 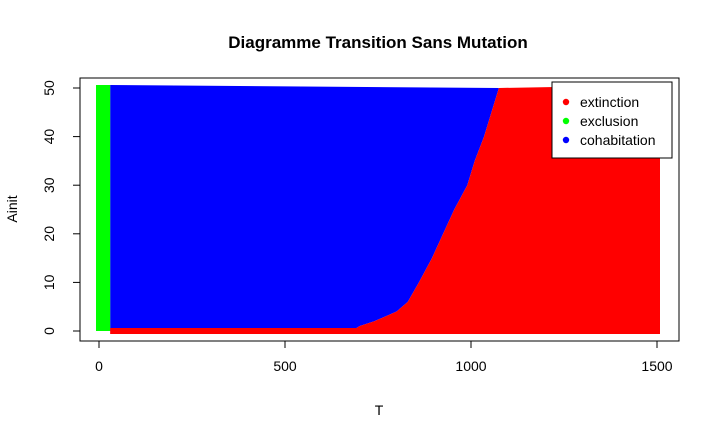 I want to click on x-tick-label: 500, so click(x=285, y=366).